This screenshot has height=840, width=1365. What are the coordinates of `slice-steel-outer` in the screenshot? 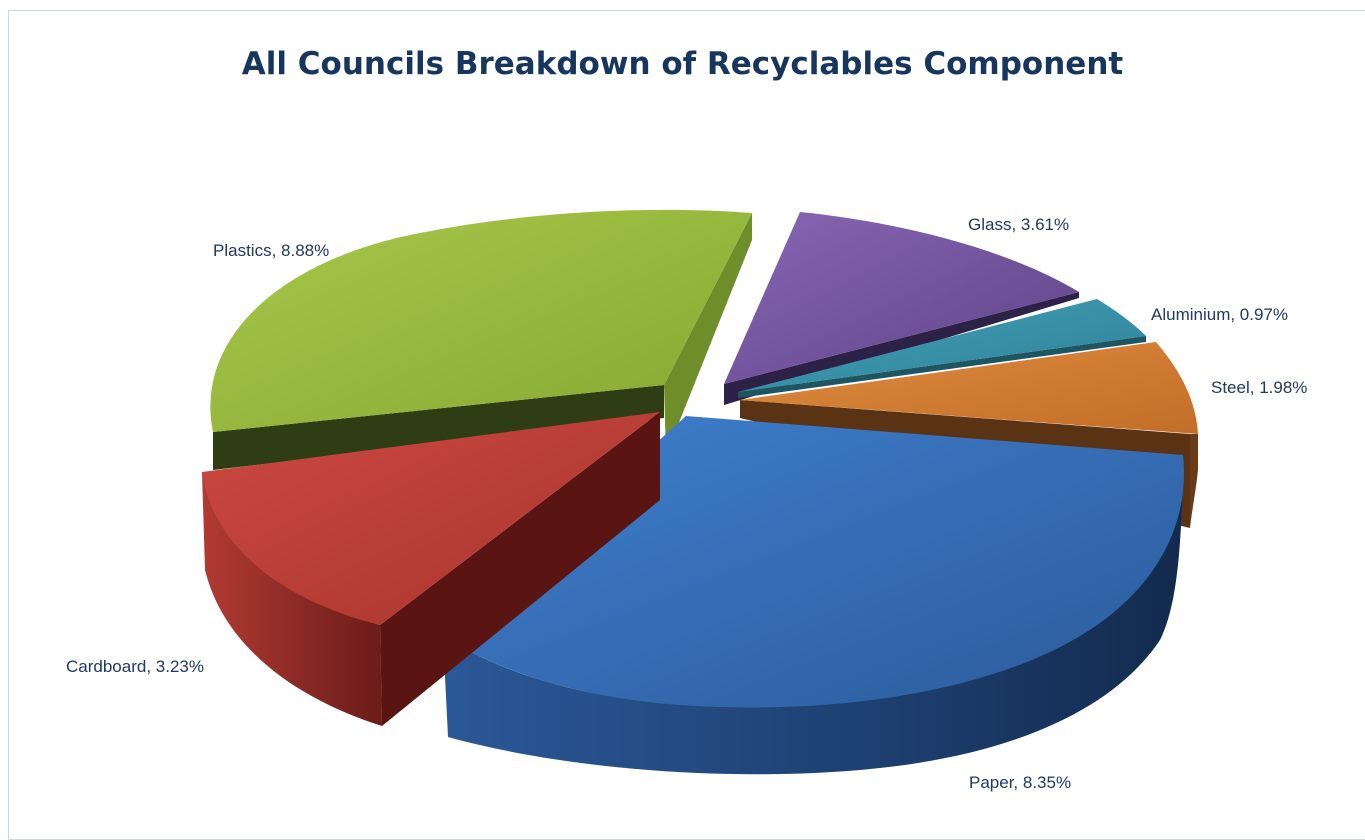 It's located at (1194, 481).